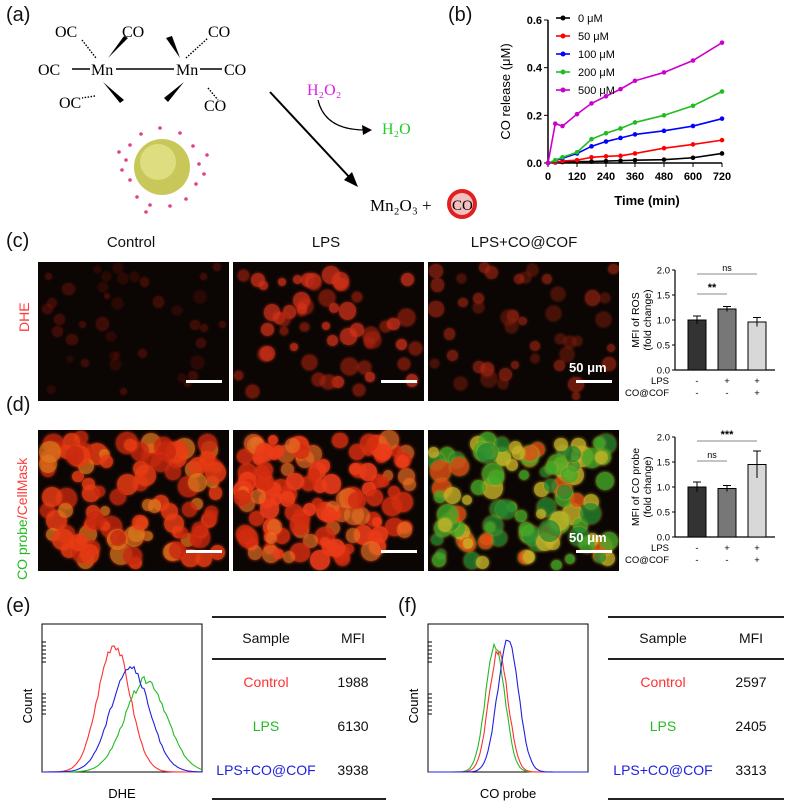 This screenshot has width=790, height=810. I want to click on table-header-mfi: MFI, so click(751, 638).